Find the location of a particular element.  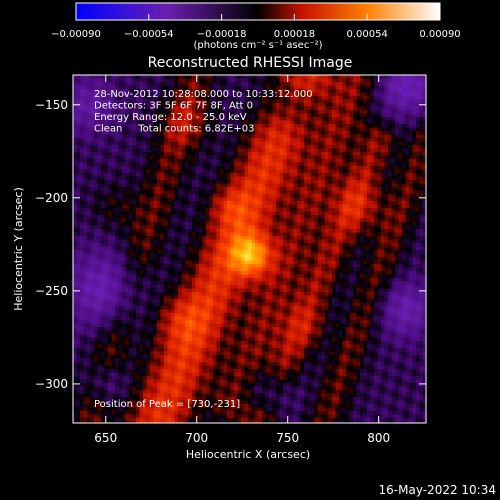

y-tick-label: −300 is located at coordinates (51, 384).